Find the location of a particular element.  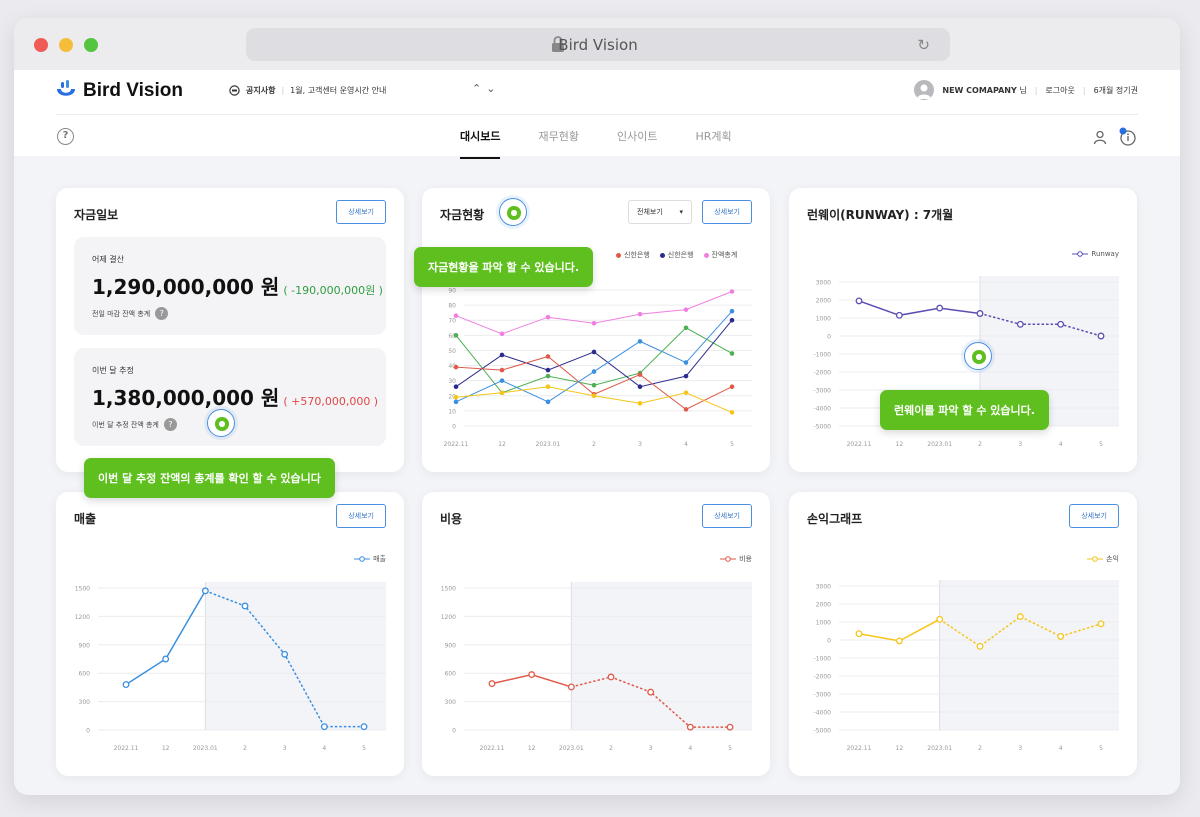

legend-item: 잔액총계 is located at coordinates (720, 255).